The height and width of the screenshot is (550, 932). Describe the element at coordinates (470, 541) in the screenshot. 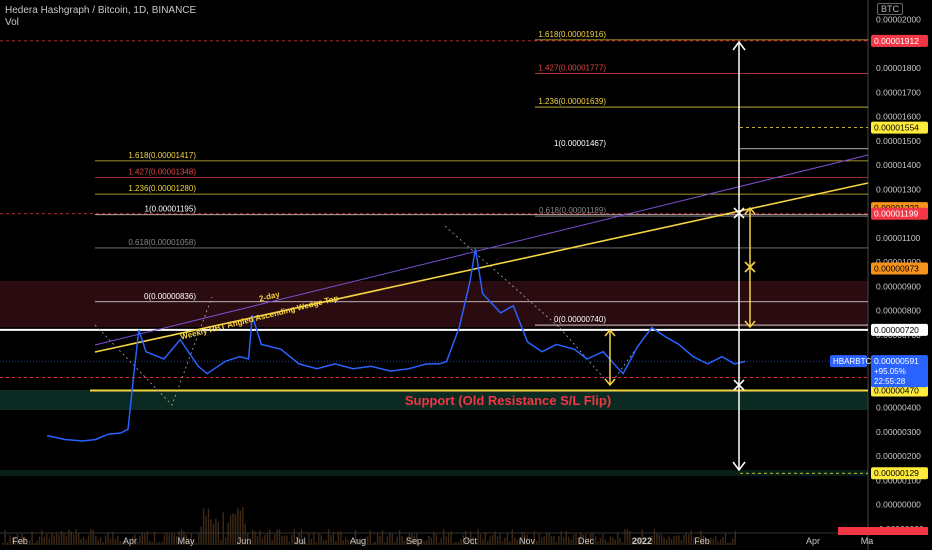

I see `x-tick-label: Oct` at that location.